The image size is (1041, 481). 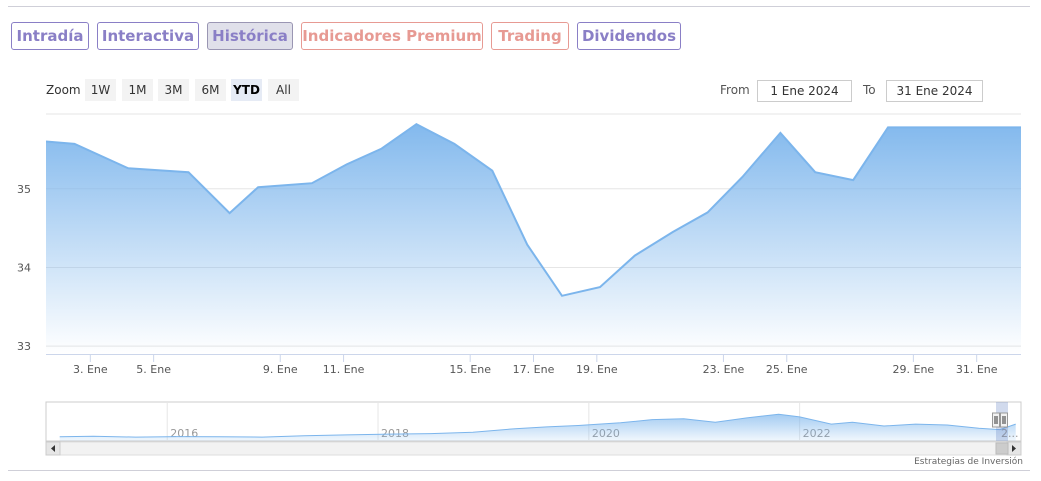 I want to click on x-tick-label: 9. Ene, so click(x=280, y=369).